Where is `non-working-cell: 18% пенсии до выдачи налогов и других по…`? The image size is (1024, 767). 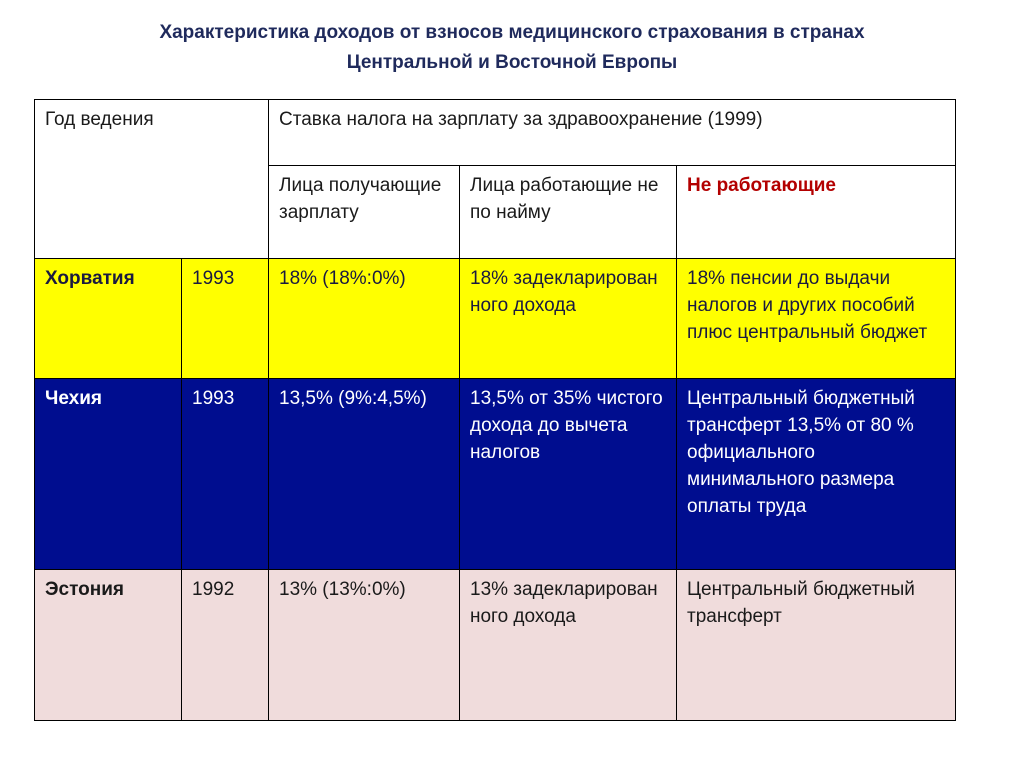 non-working-cell: 18% пенсии до выдачи налогов и других по… is located at coordinates (816, 318).